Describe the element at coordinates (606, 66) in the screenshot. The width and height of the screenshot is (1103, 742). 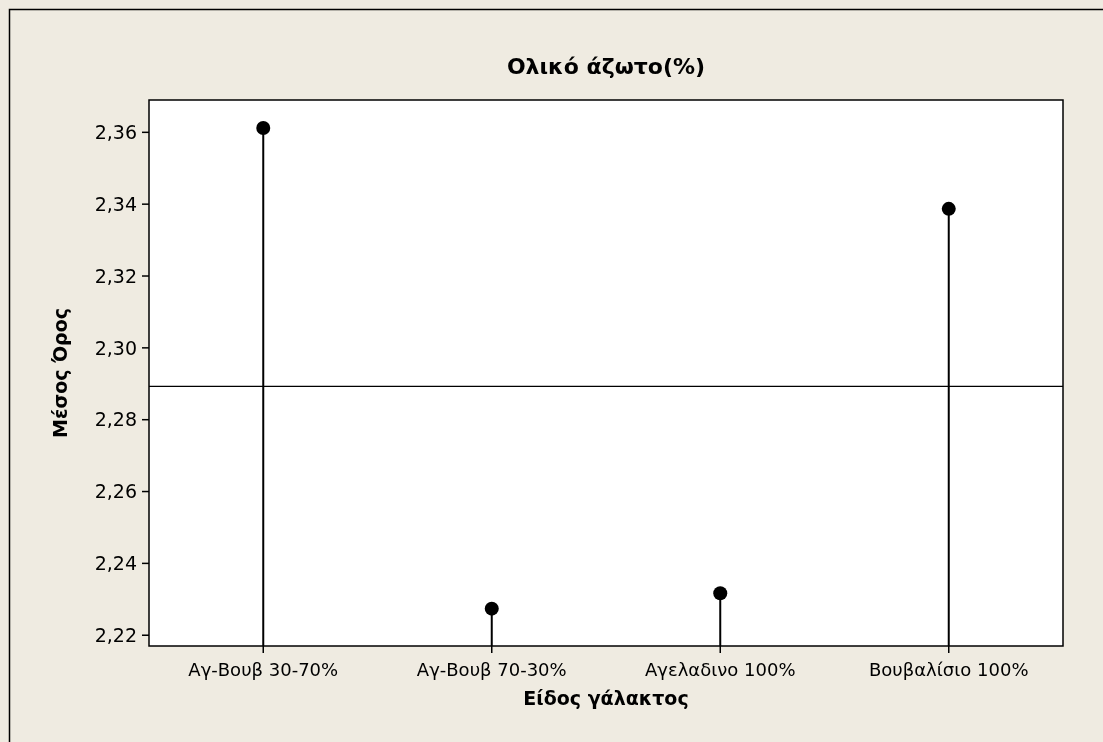
I see `chart-title: Ολικό άζωτο(%)` at that location.